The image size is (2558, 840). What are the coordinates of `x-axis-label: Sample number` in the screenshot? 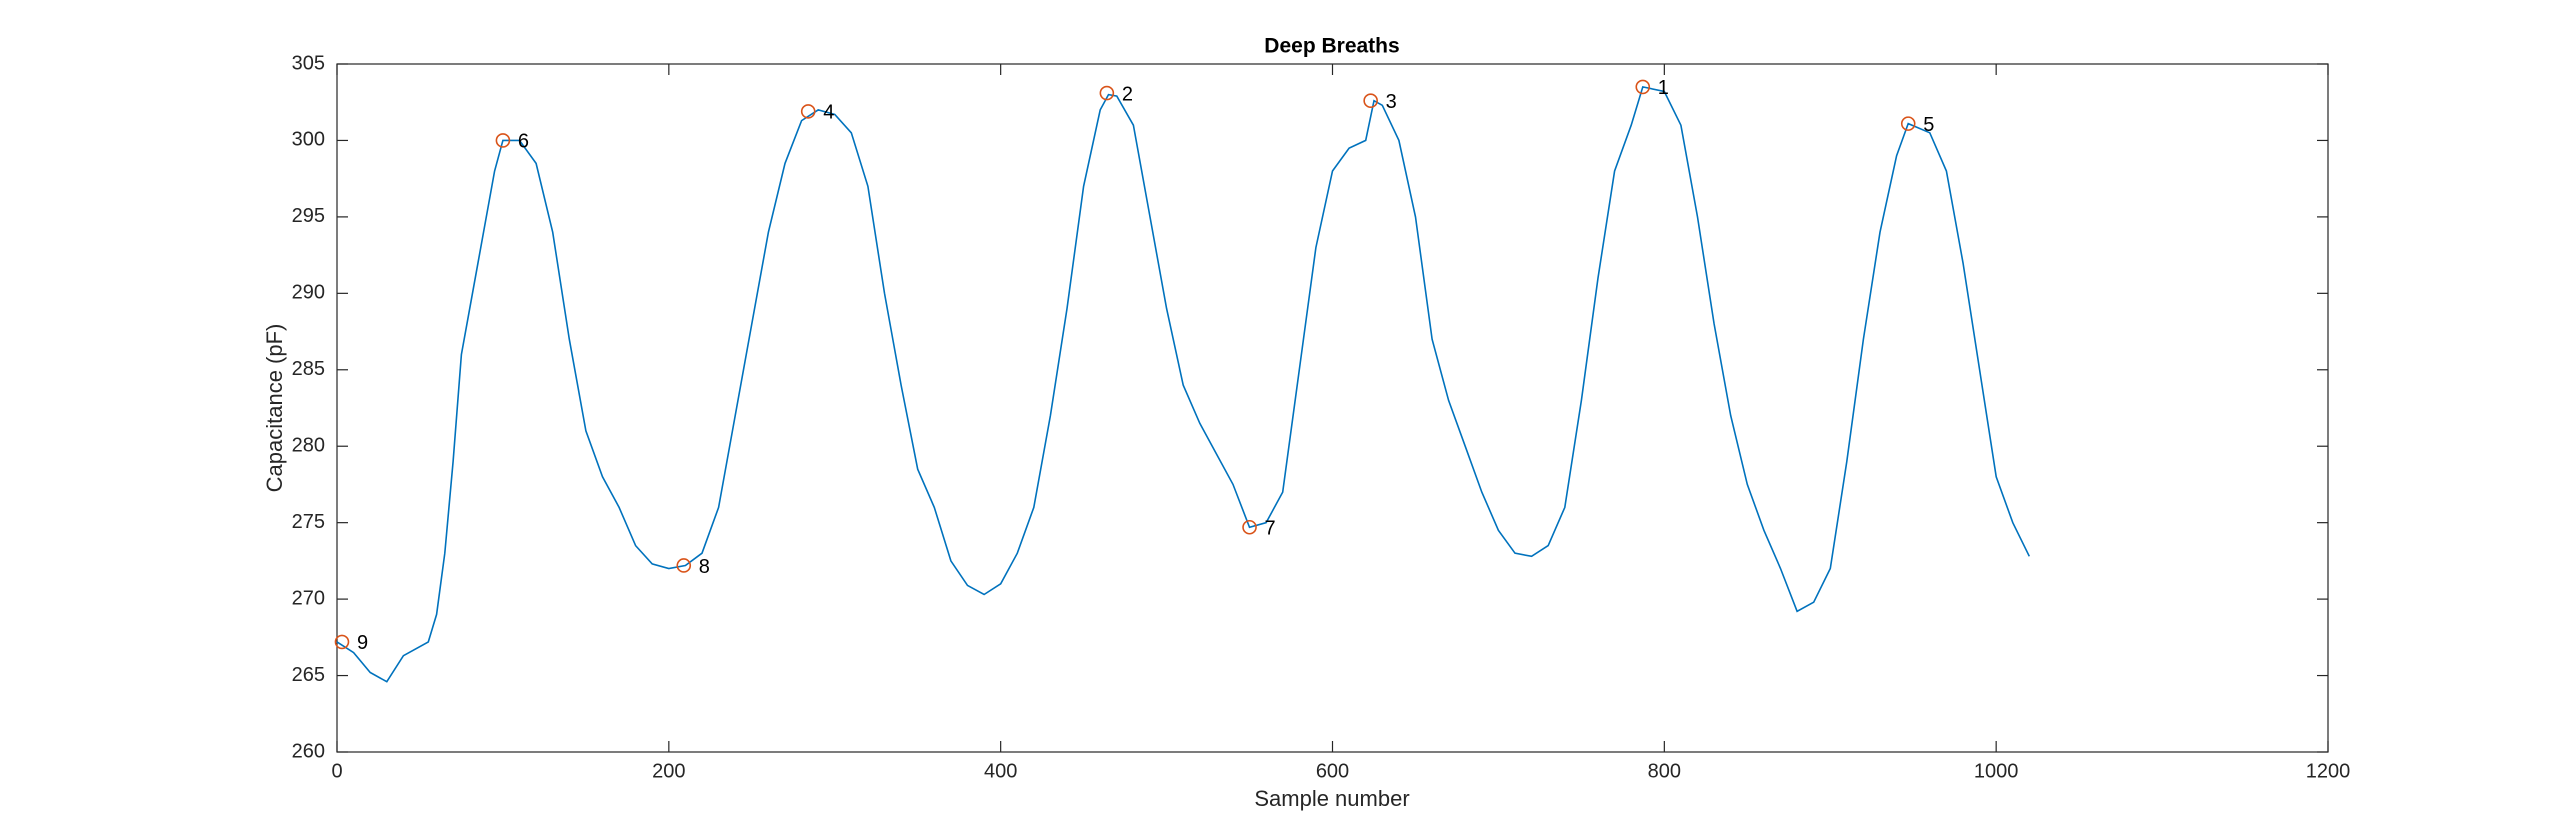 It's located at (1331, 798).